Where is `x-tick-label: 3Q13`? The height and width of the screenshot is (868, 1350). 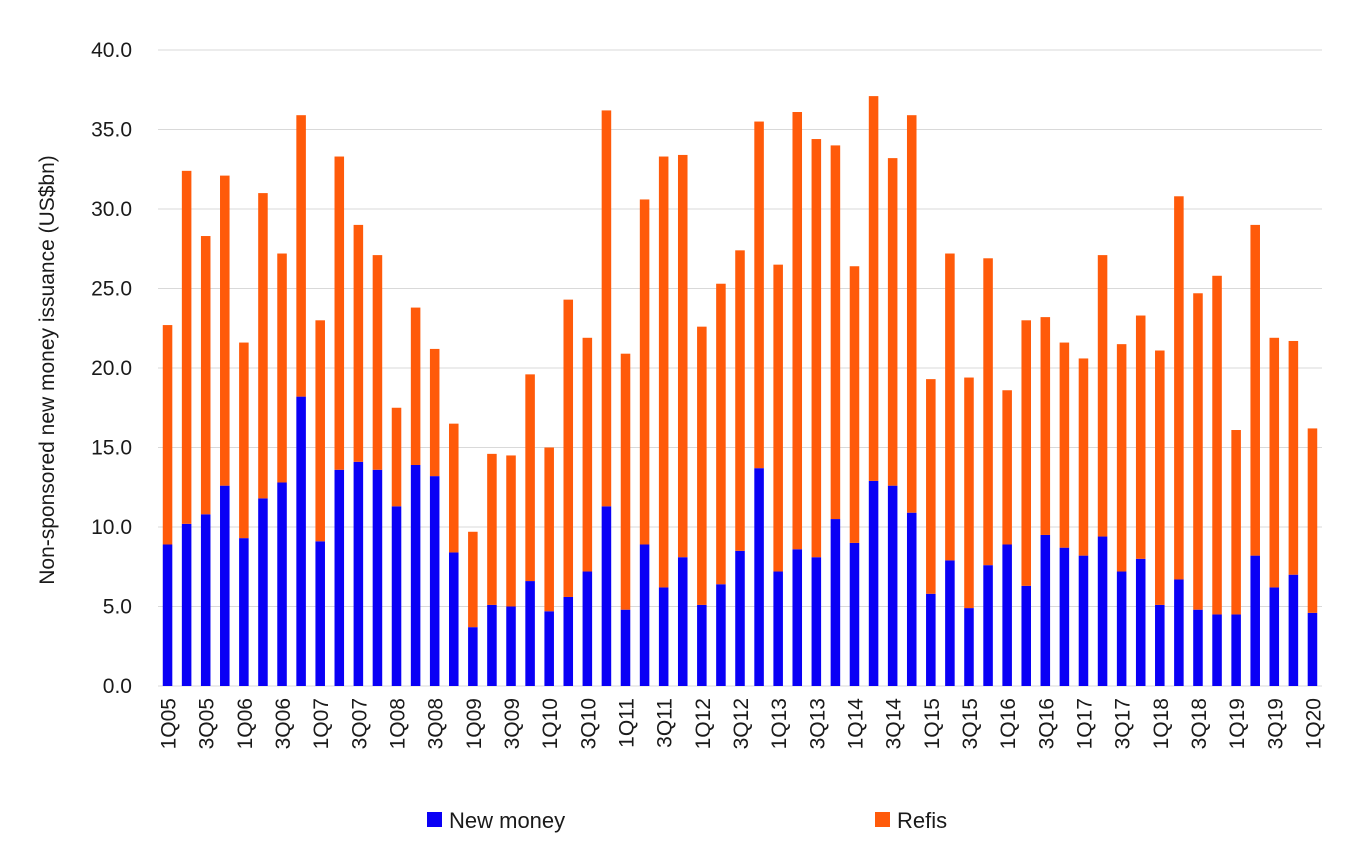
x-tick-label: 3Q13 is located at coordinates (817, 723).